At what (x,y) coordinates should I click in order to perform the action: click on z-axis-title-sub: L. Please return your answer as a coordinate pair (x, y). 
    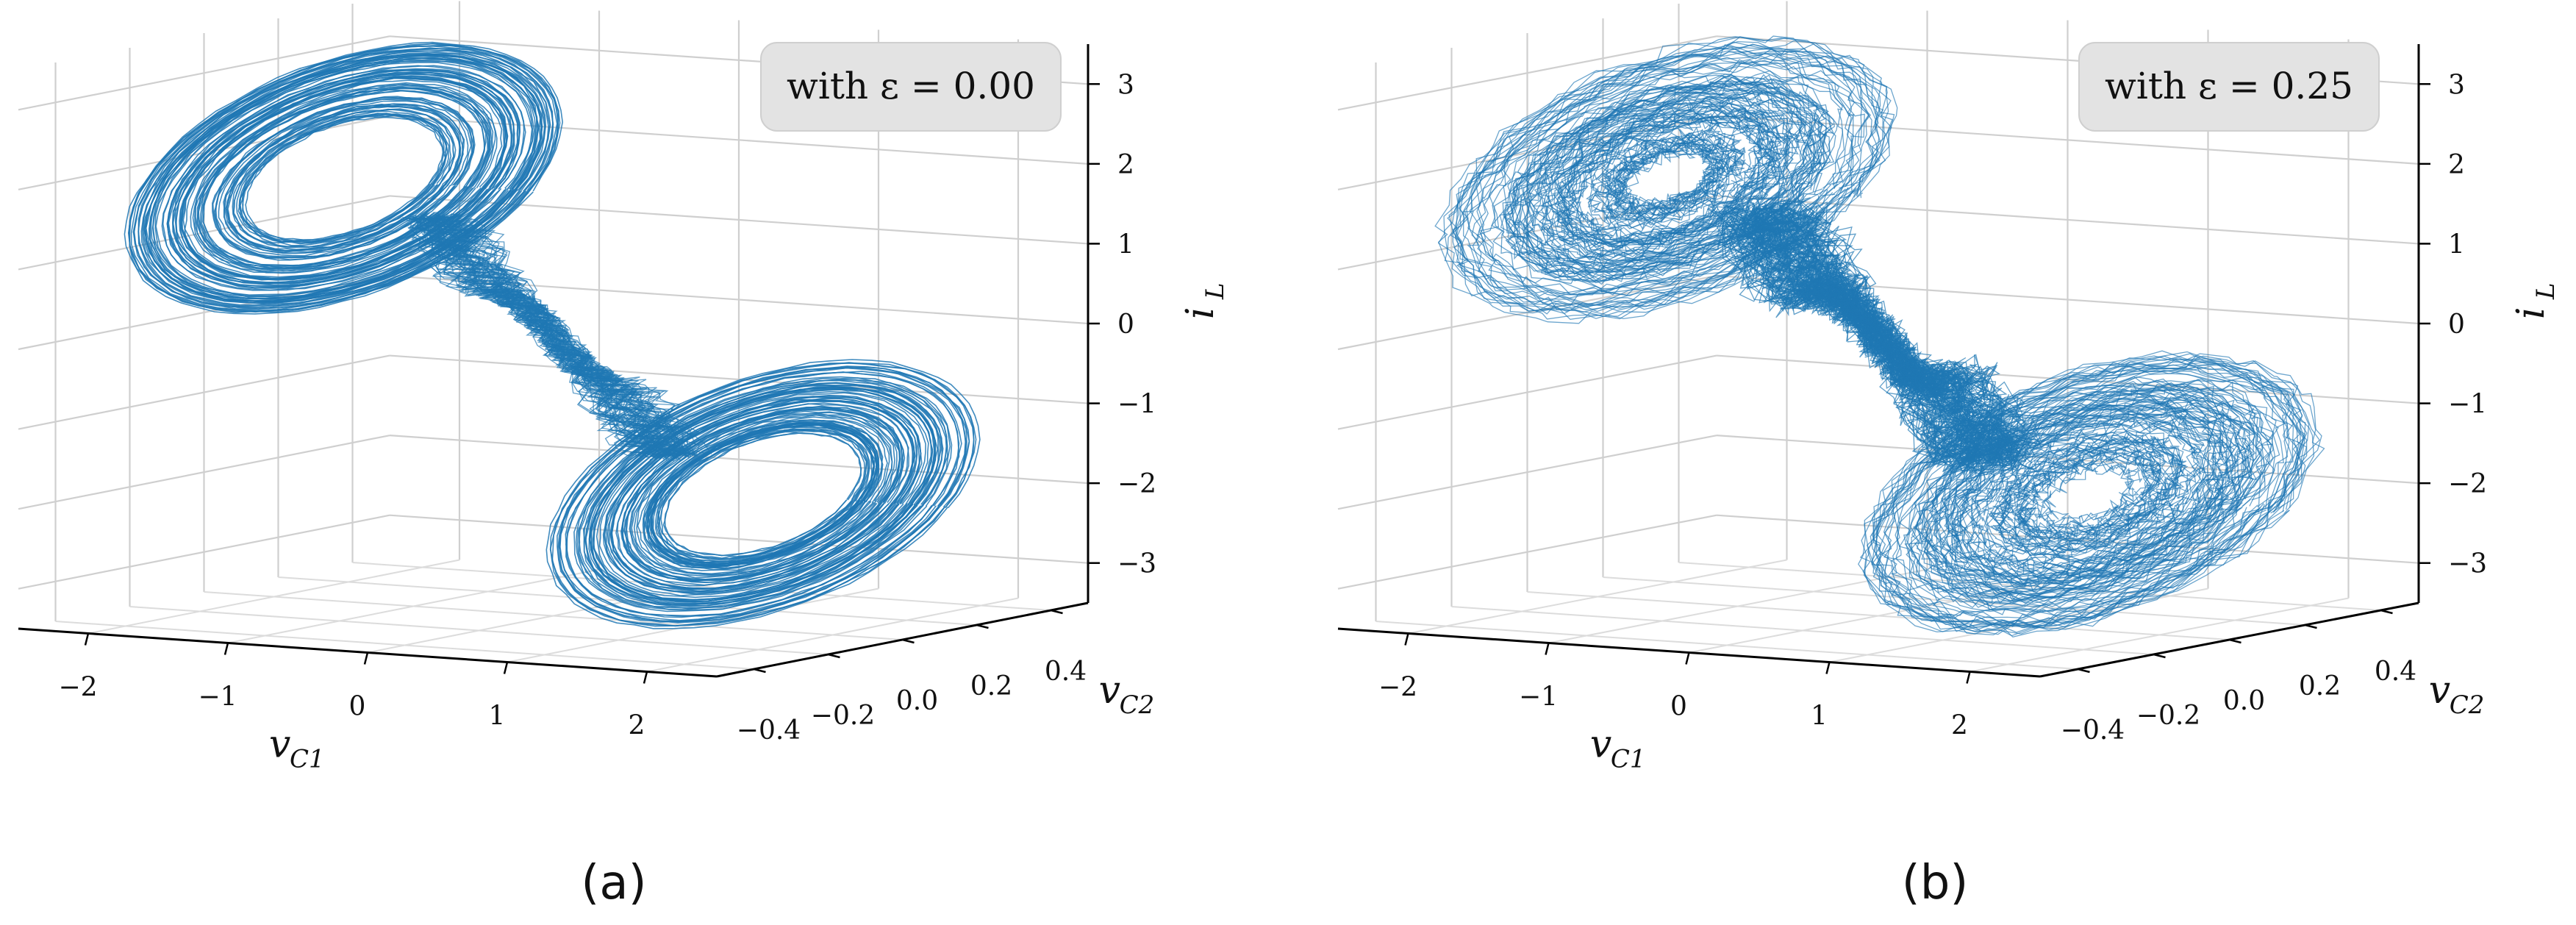
    Looking at the image, I should click on (1215, 292).